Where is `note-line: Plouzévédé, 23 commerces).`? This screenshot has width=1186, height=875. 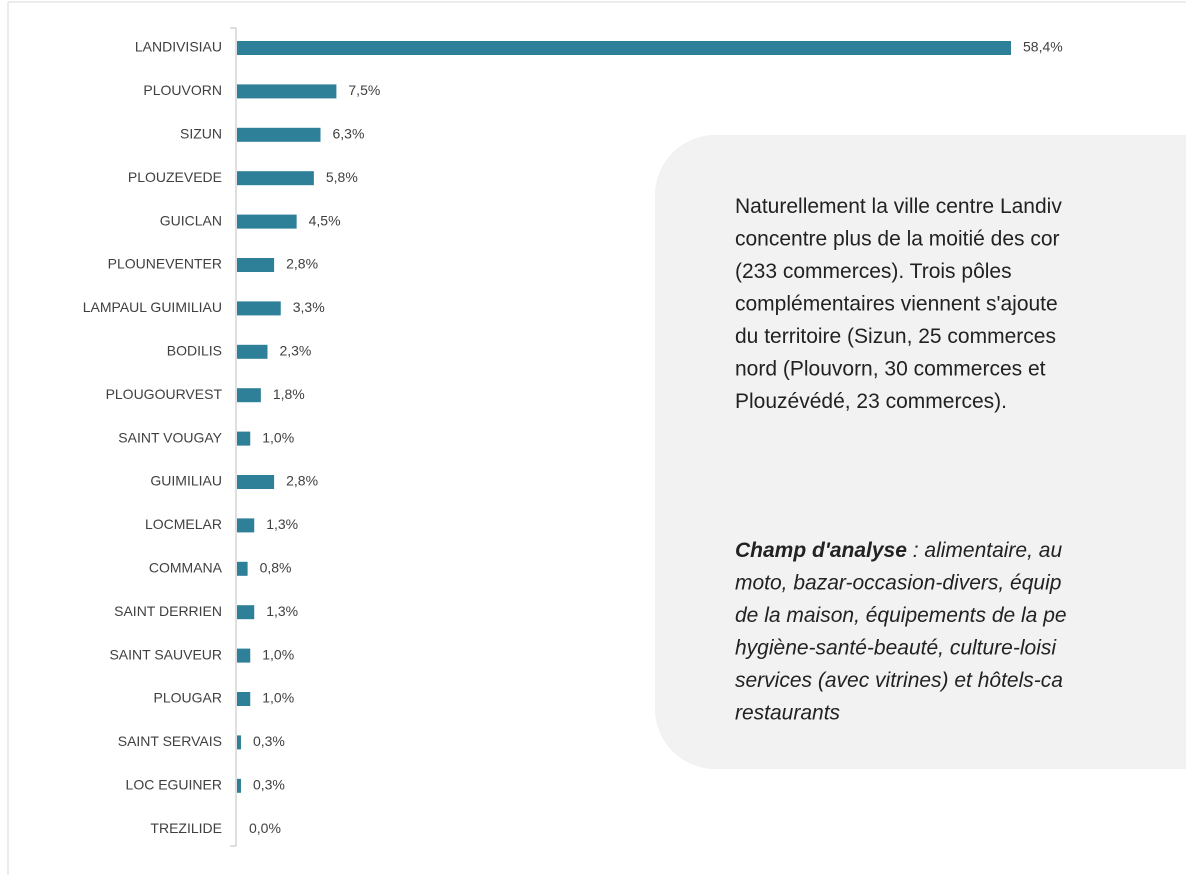
note-line: Plouzévédé, 23 commerces). is located at coordinates (871, 401).